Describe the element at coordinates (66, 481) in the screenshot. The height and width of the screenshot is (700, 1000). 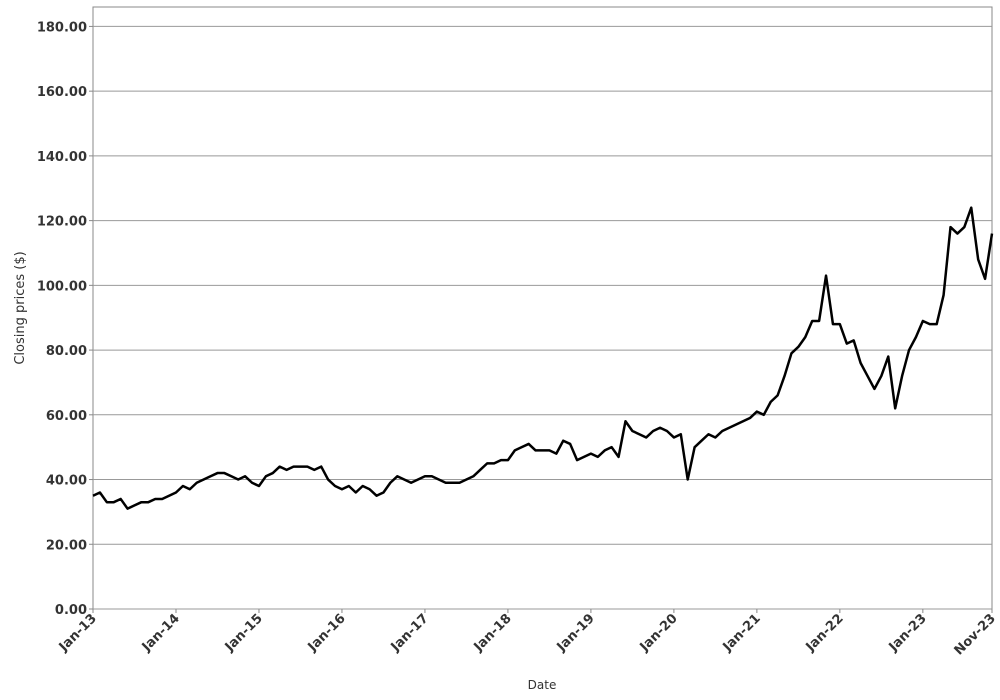
I see `y-tick-label: 40.00` at that location.